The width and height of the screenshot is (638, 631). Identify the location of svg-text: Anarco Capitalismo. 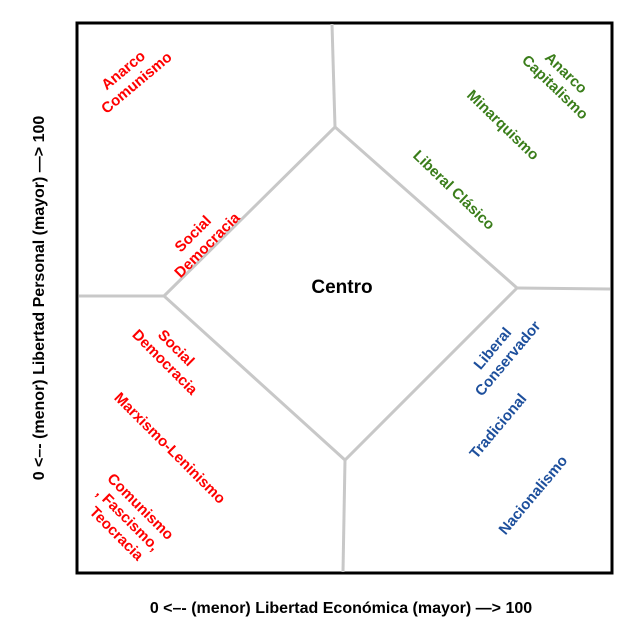
(560, 81).